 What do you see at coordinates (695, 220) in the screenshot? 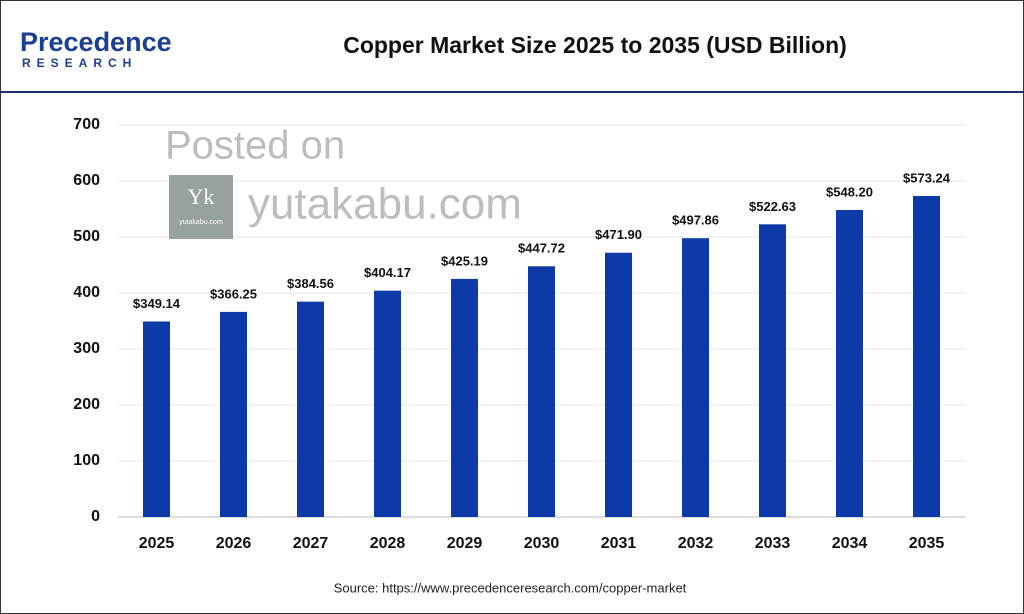
I see `value-label: $497.86` at bounding box center [695, 220].